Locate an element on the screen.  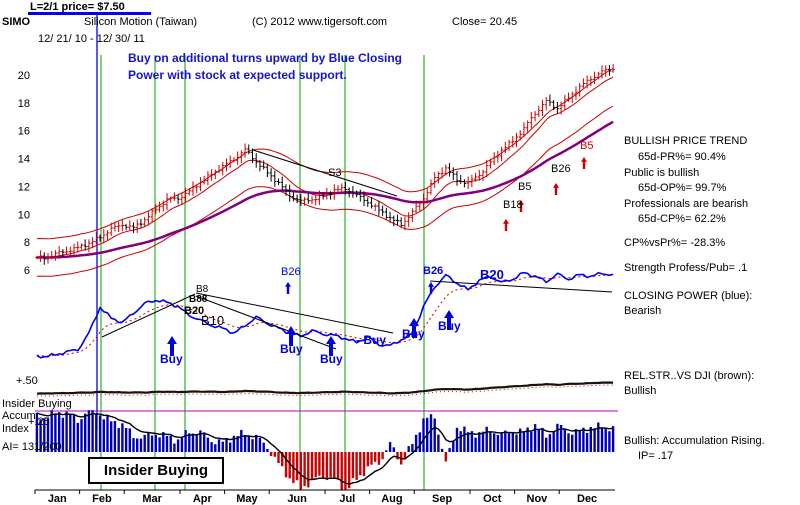
panel-65d-pr: 65d-PR%= 90.4% is located at coordinates (682, 157).